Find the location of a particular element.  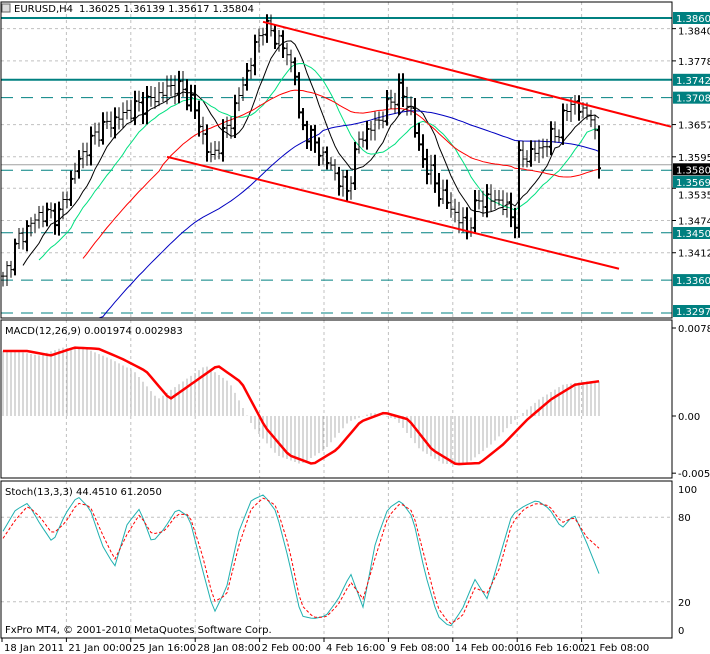

stoch-tick-label: 80 is located at coordinates (684, 518).